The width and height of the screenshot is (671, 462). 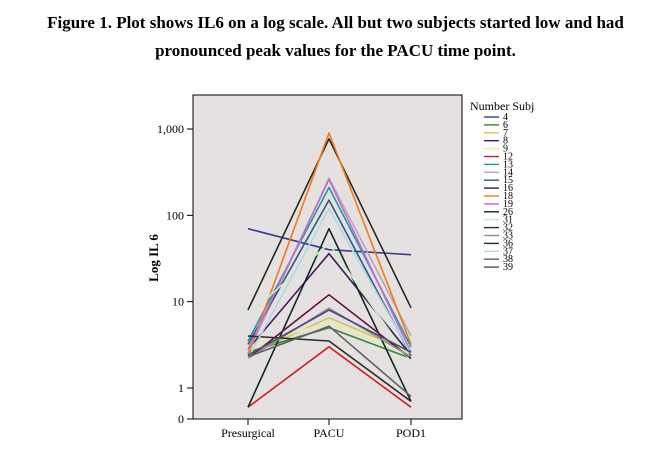 What do you see at coordinates (181, 388) in the screenshot?
I see `y-tick-label: 1` at bounding box center [181, 388].